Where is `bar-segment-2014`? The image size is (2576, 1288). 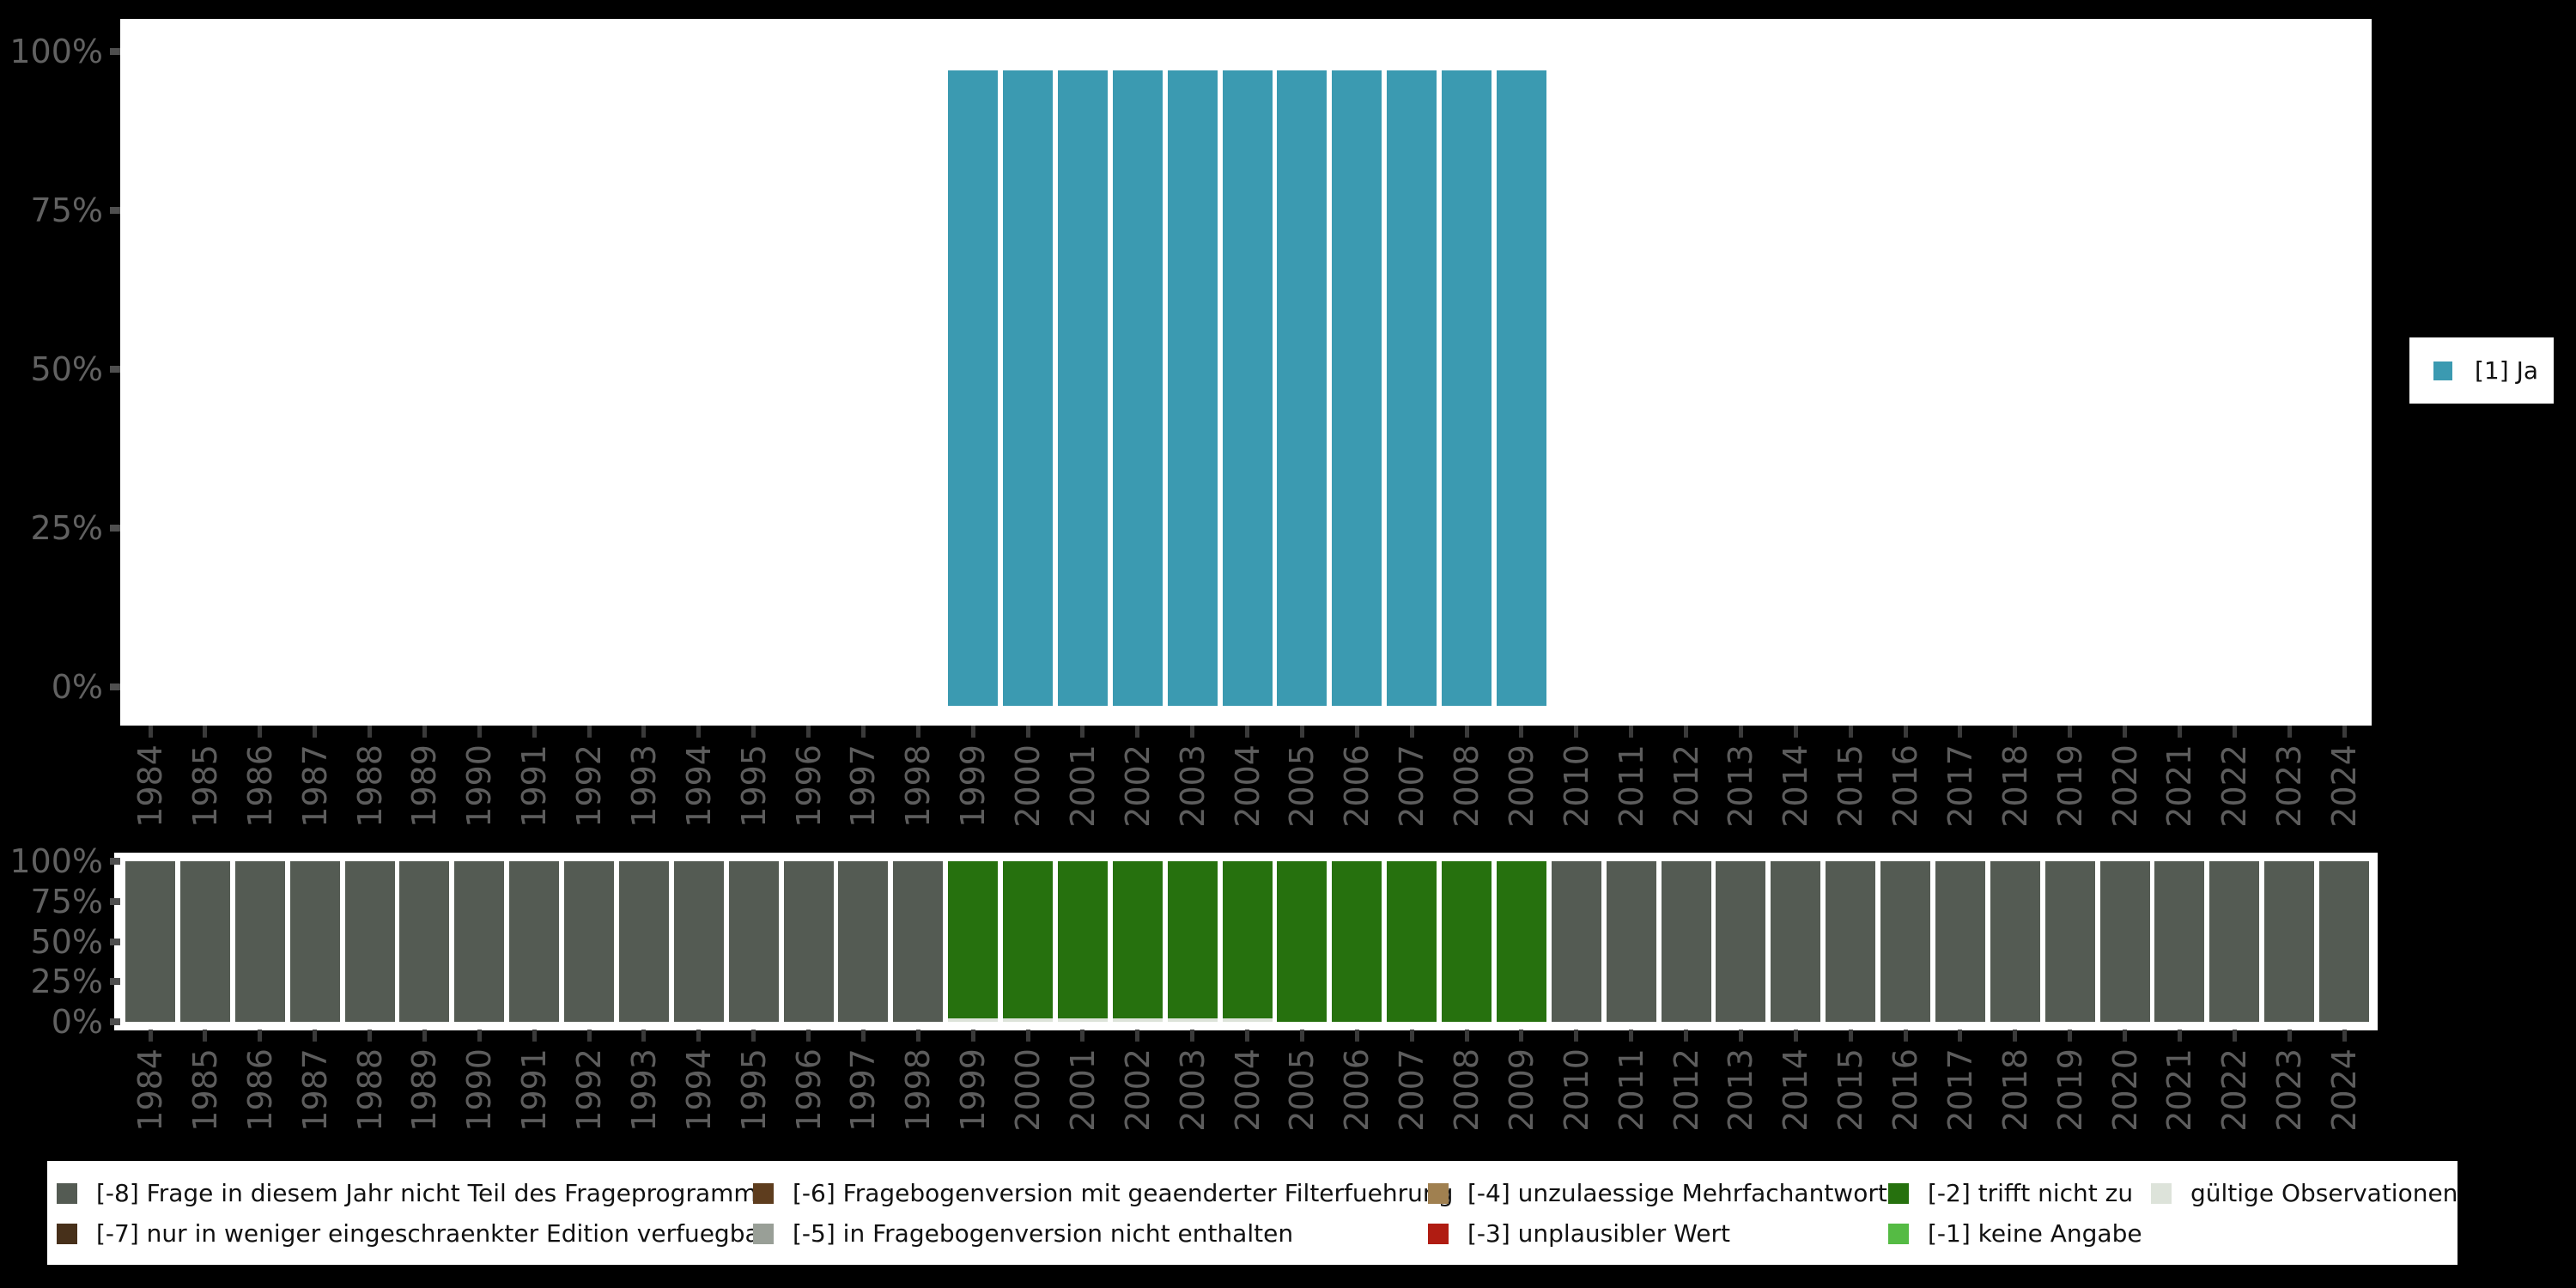
bar-segment-2014 is located at coordinates (1796, 941).